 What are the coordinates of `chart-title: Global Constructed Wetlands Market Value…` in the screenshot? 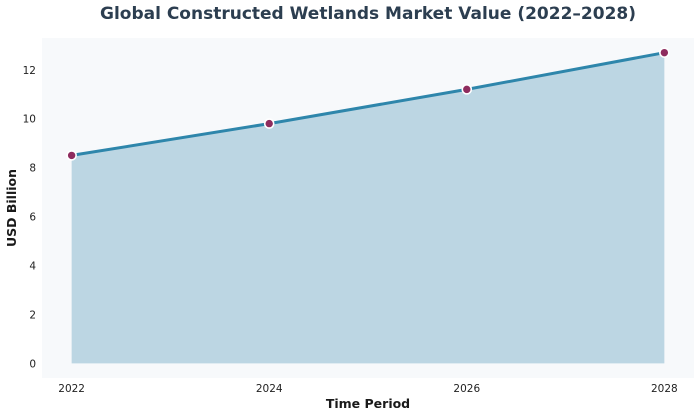 It's located at (368, 14).